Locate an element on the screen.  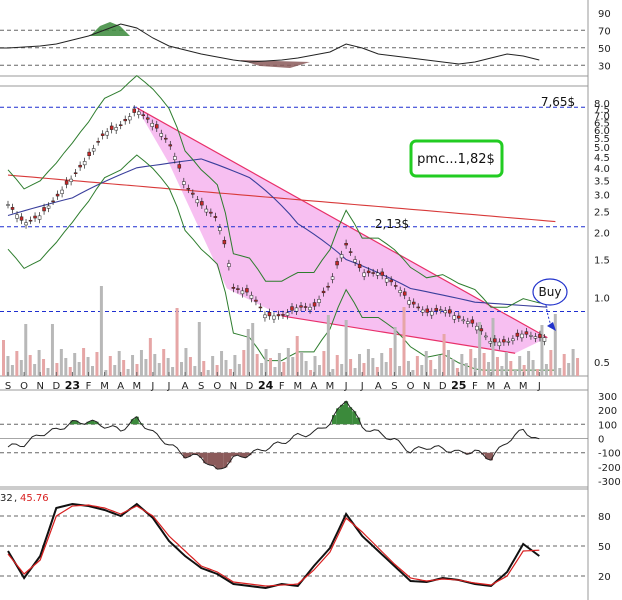
stoch-y-tick-label: 50 is located at coordinates (604, 547).